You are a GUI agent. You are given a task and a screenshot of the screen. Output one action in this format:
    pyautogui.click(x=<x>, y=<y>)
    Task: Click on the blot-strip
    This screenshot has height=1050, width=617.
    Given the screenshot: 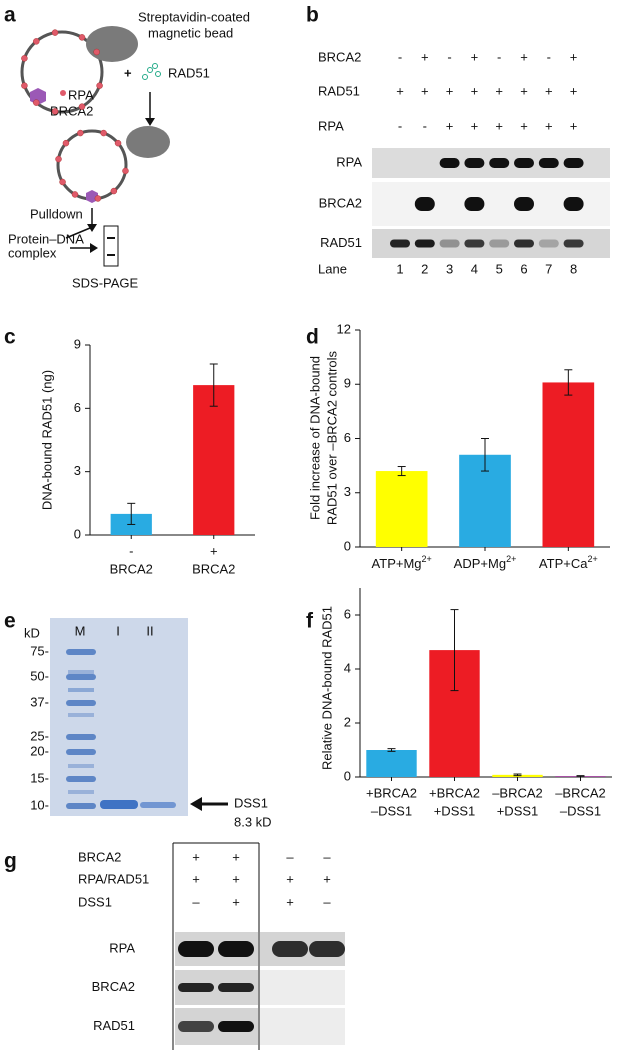 What is the action you would take?
    pyautogui.click(x=302, y=1026)
    